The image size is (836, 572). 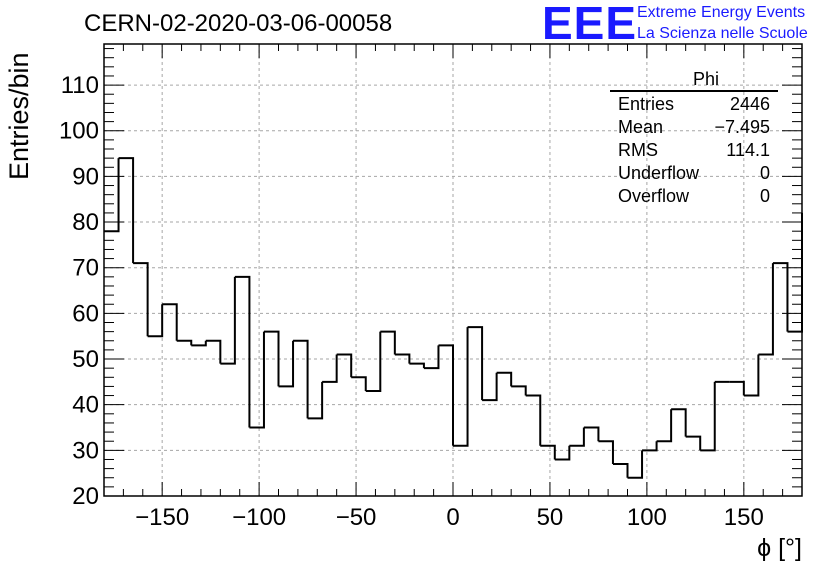 What do you see at coordinates (162, 517) in the screenshot?
I see `x-tick-label: −150` at bounding box center [162, 517].